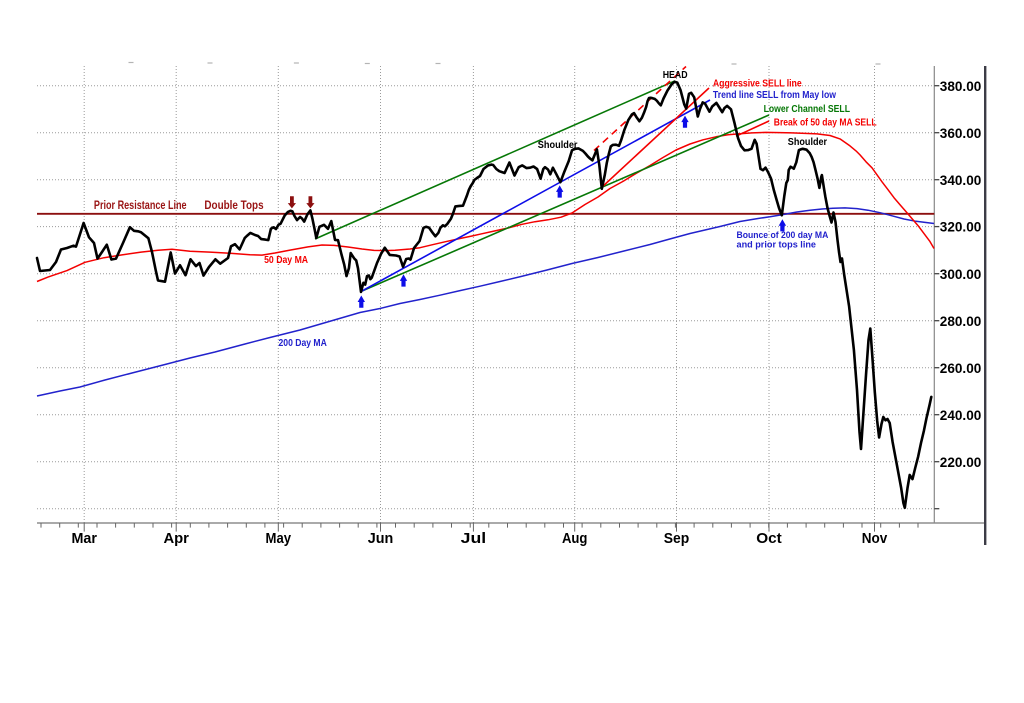 This screenshot has width=1024, height=703. I want to click on svg-text: Mar, so click(84, 538).